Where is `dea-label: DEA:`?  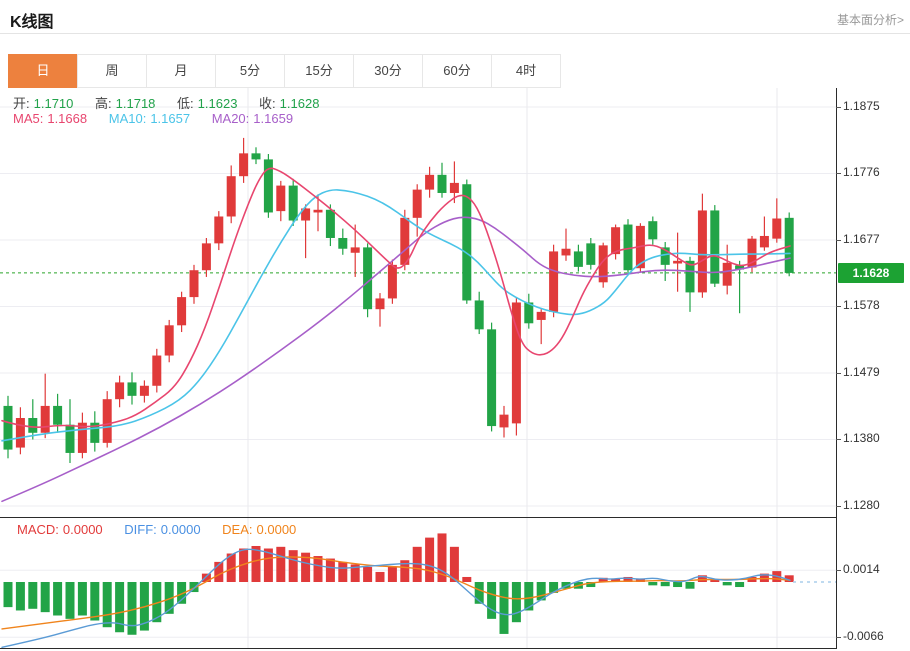
dea-label: DEA: is located at coordinates (237, 529).